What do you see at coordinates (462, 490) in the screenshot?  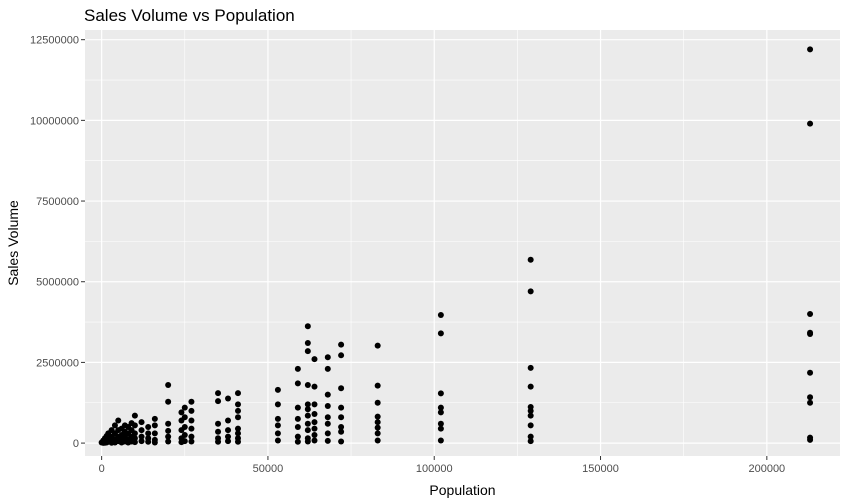 I see `x-axis-title: Population` at bounding box center [462, 490].